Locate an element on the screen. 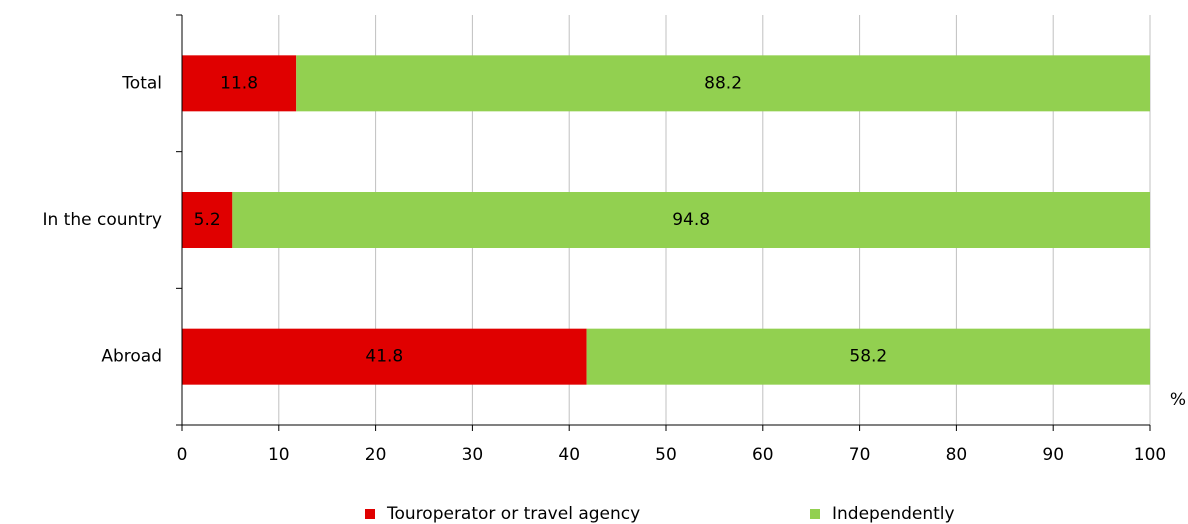  x-tick-label: 60 is located at coordinates (763, 455).